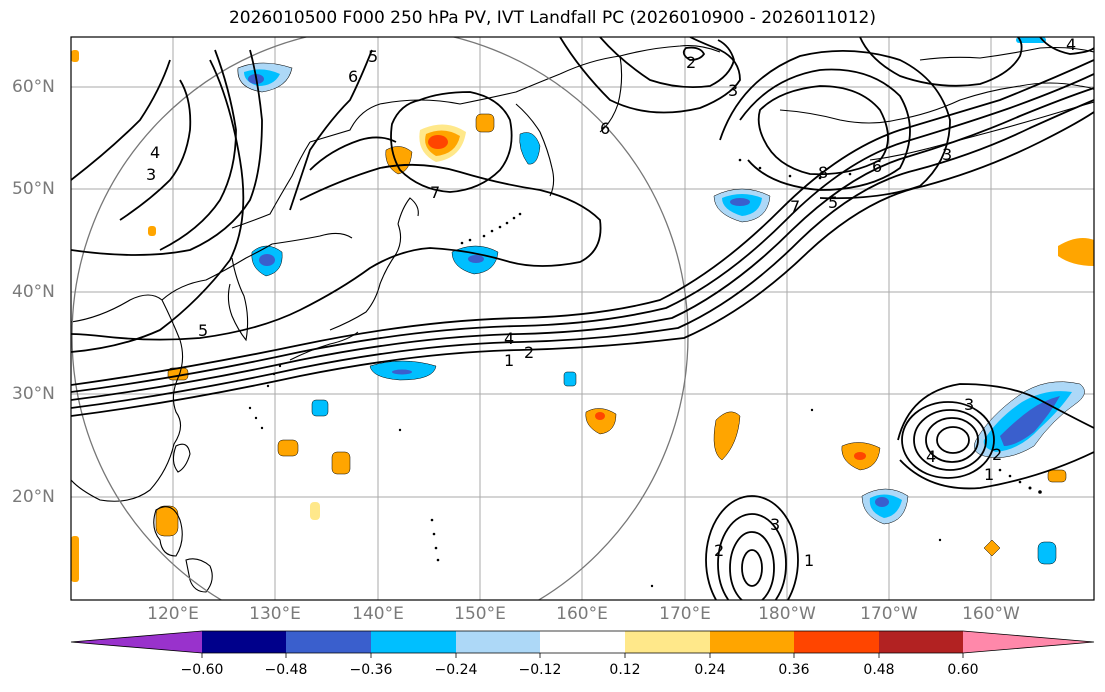 This screenshot has height=692, width=1105. What do you see at coordinates (879, 670) in the screenshot?
I see `colorbar-tick-label: 0.48` at bounding box center [879, 670].